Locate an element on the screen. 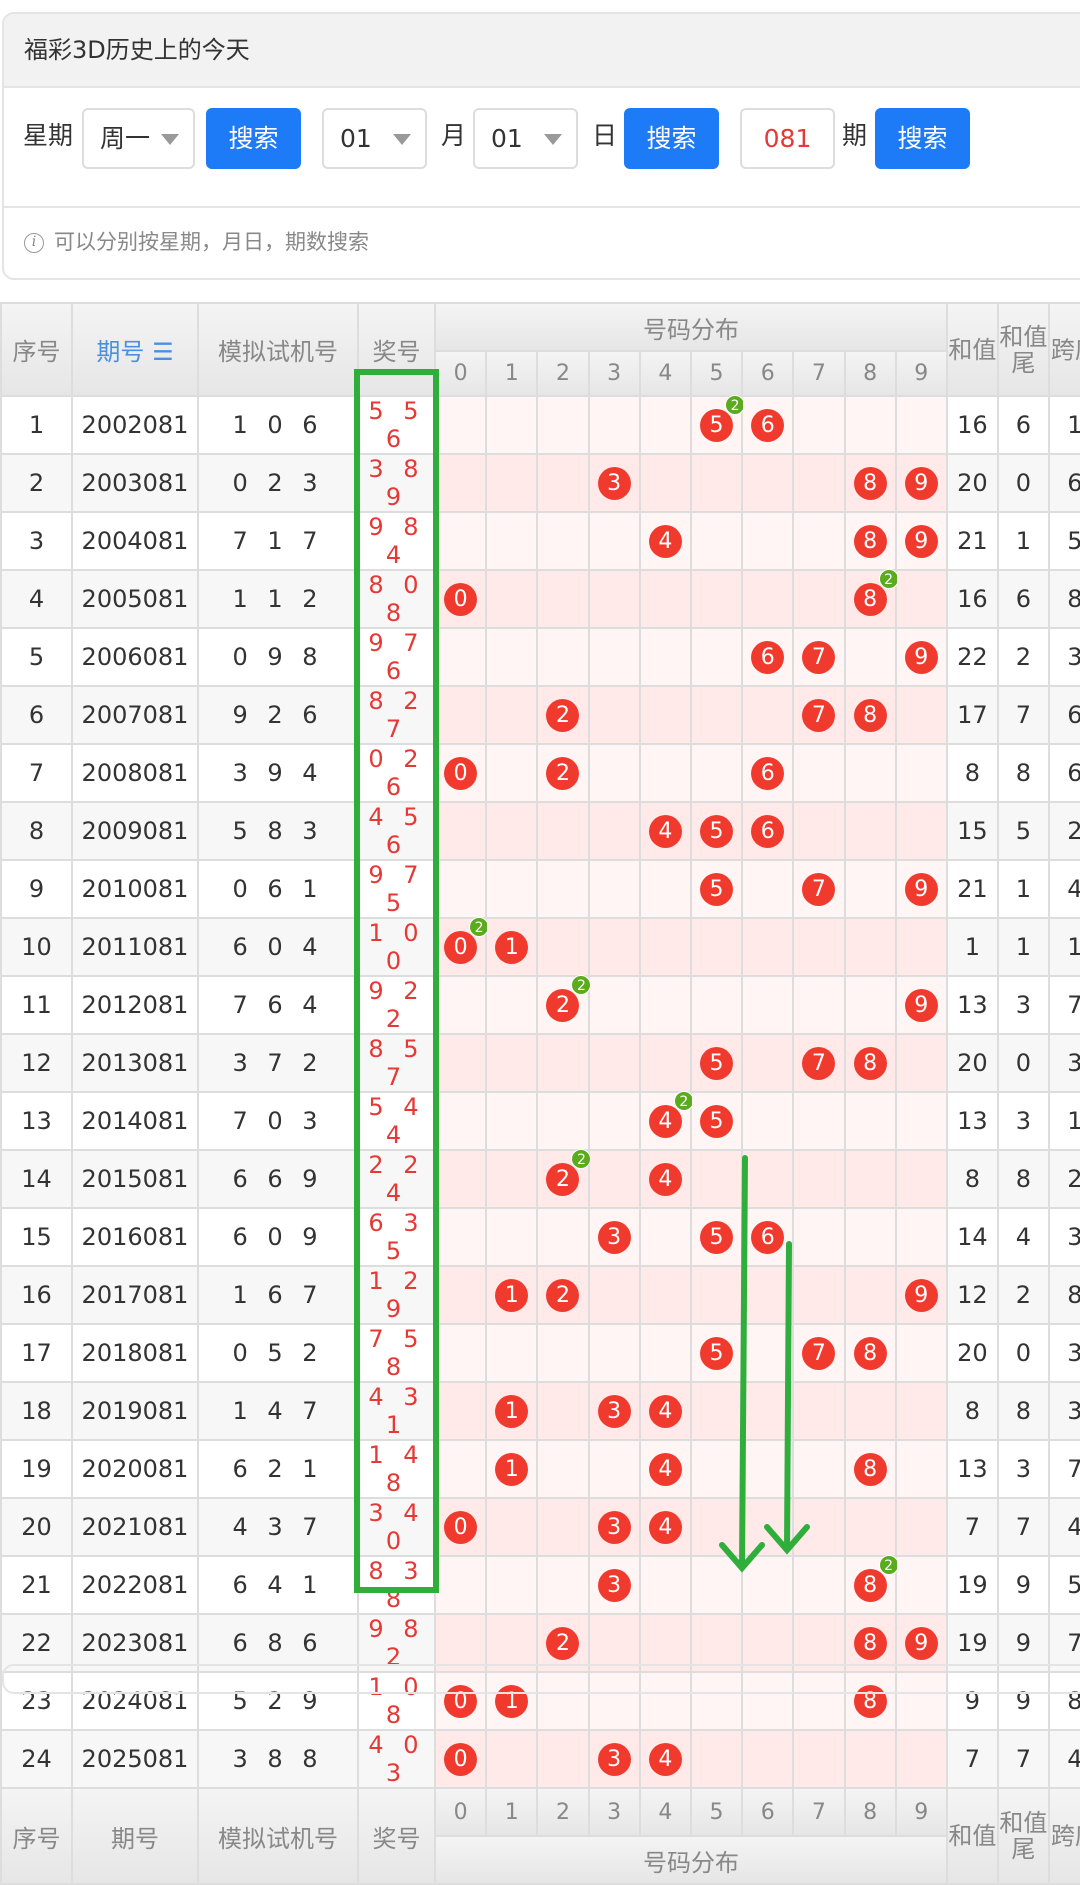  sum-cell: 20 is located at coordinates (972, 1063).